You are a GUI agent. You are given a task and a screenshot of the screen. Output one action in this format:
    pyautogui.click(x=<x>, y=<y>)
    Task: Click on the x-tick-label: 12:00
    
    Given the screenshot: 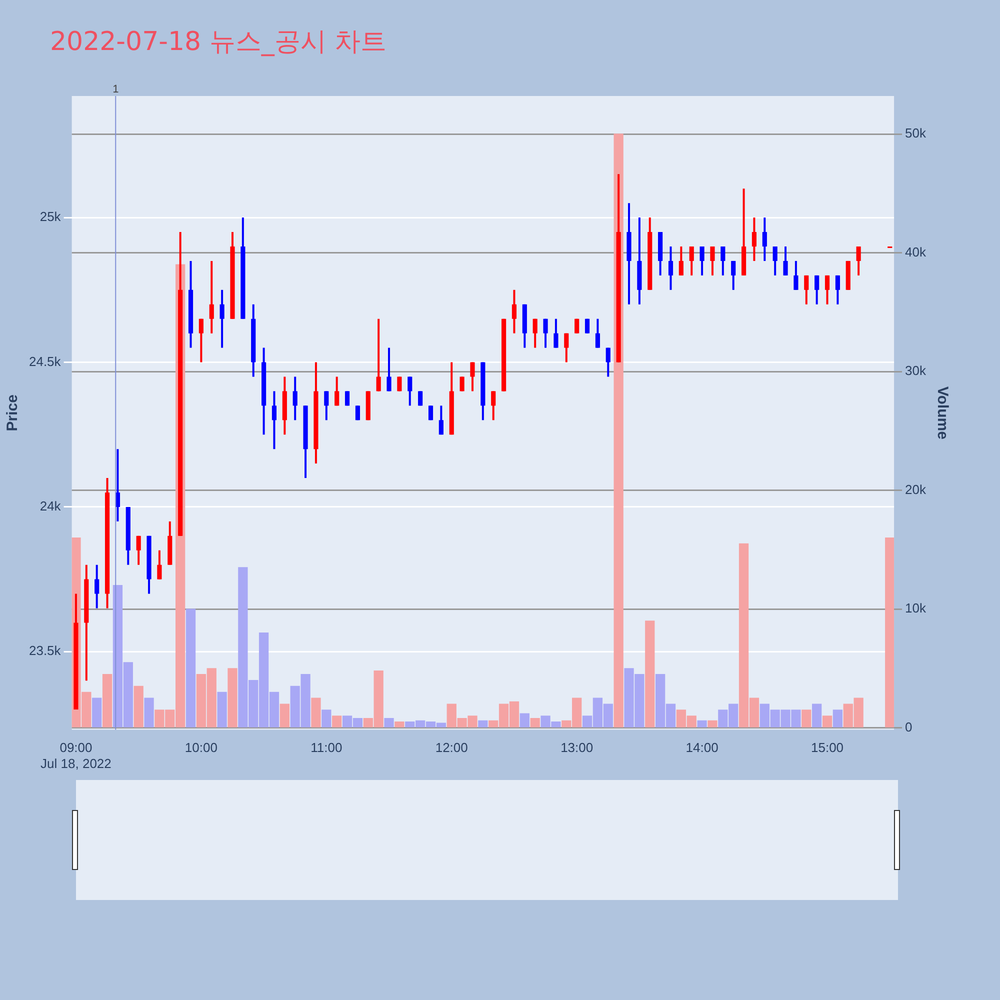 What is the action you would take?
    pyautogui.click(x=451, y=748)
    